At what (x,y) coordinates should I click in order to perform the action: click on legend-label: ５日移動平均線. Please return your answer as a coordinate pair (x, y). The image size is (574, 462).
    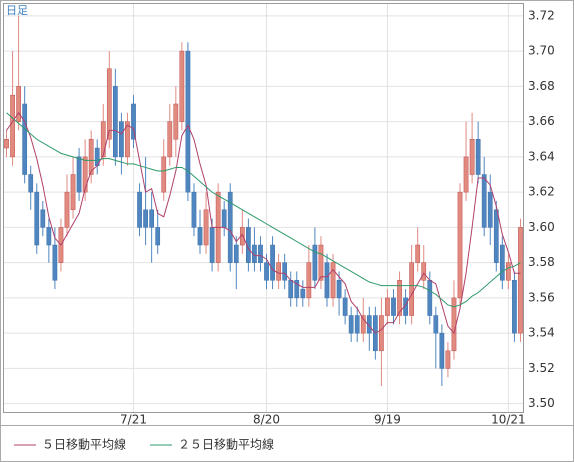
    Looking at the image, I should click on (84, 444).